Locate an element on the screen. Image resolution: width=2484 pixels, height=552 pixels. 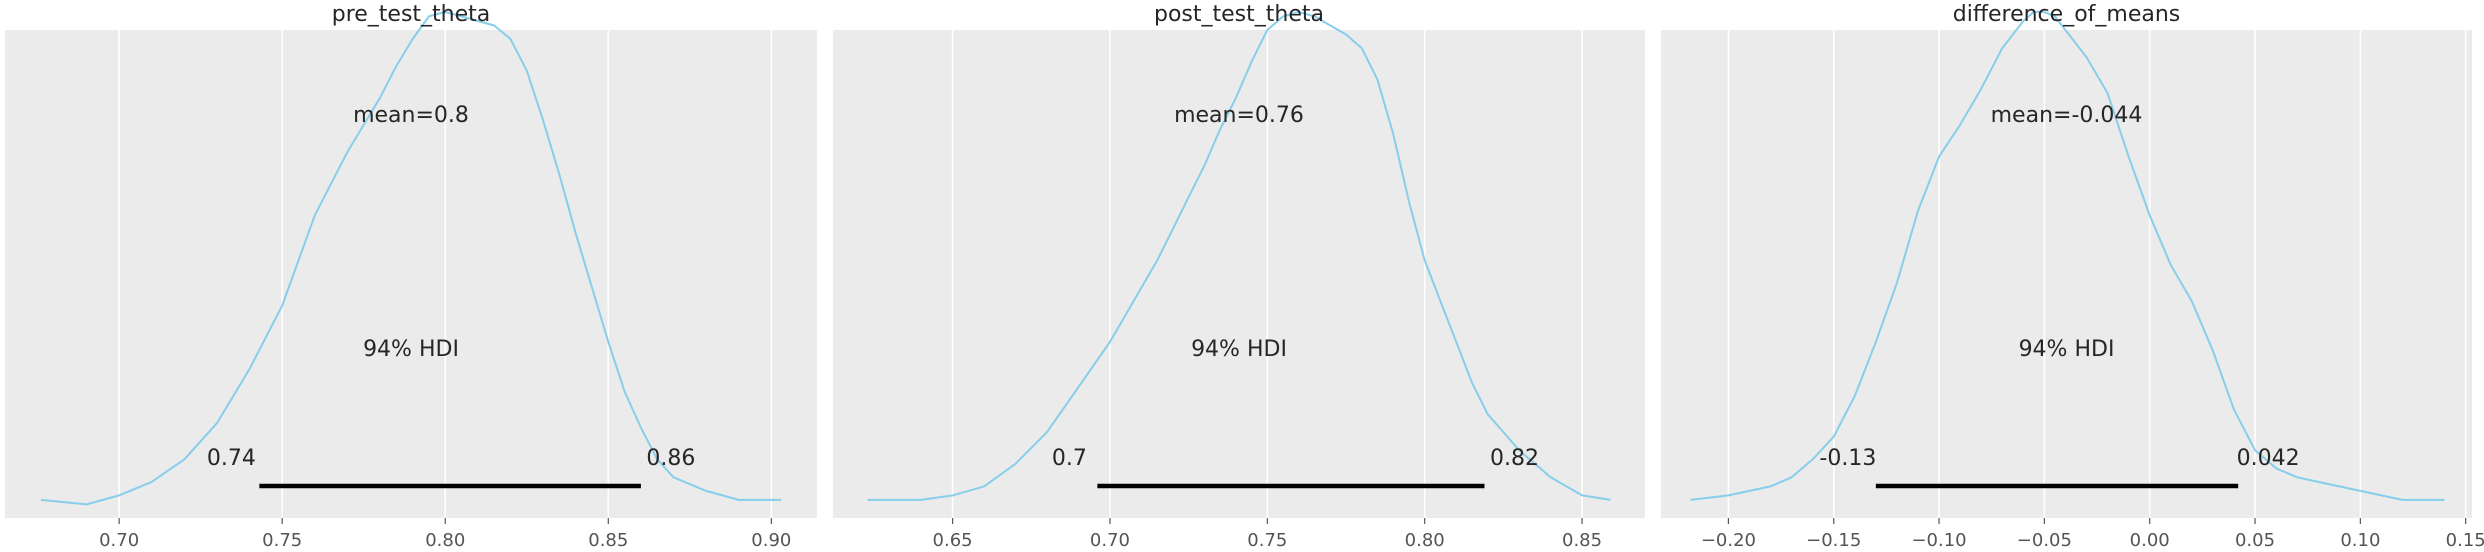
x-tick-label: 0.00 is located at coordinates (2150, 540).